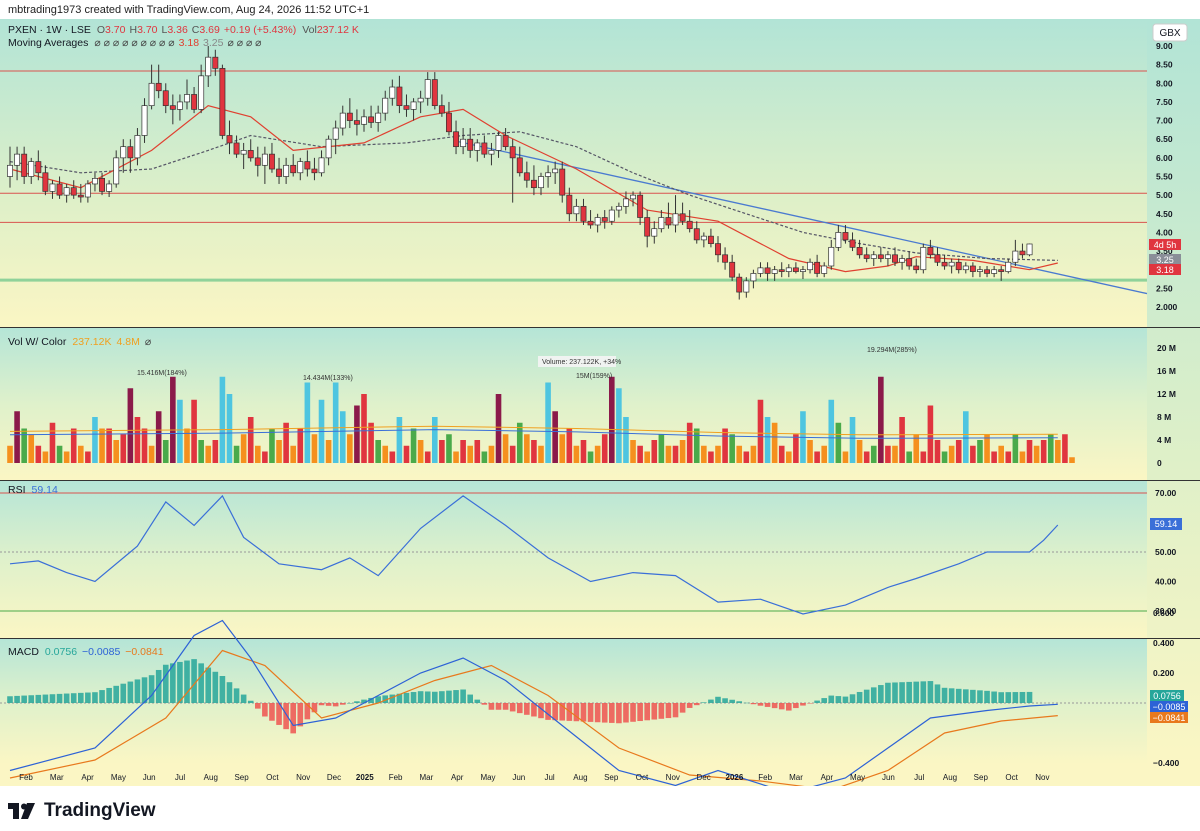 The width and height of the screenshot is (1200, 831). What do you see at coordinates (1164, 83) in the screenshot?
I see `price-tick: 8.00` at bounding box center [1164, 83].